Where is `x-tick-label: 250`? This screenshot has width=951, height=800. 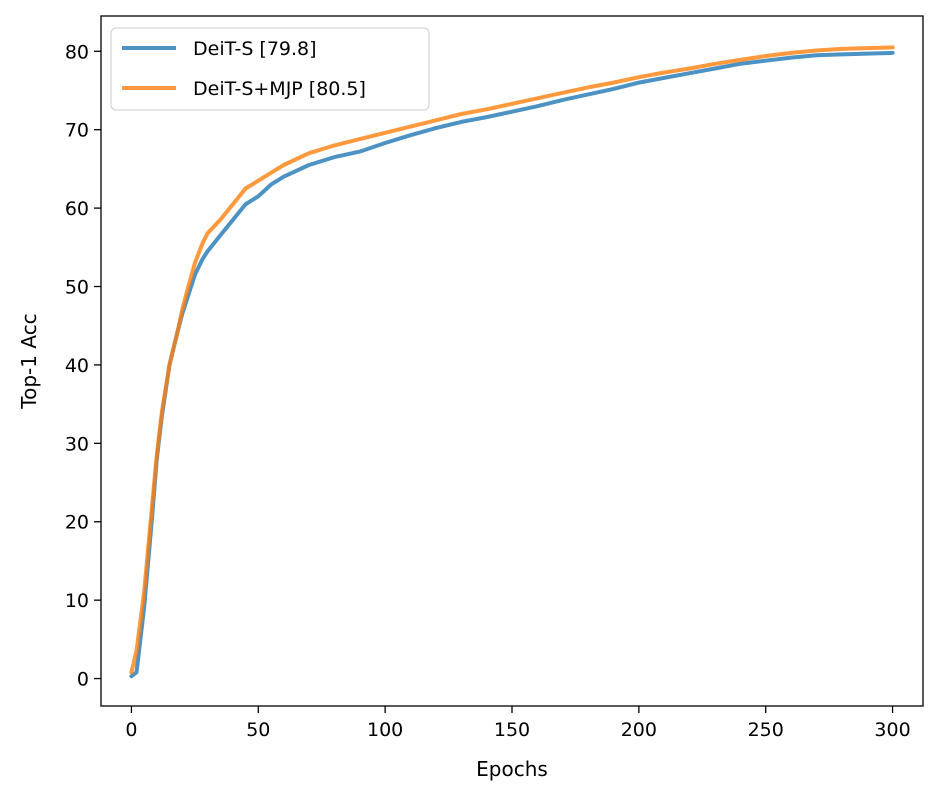 x-tick-label: 250 is located at coordinates (766, 730).